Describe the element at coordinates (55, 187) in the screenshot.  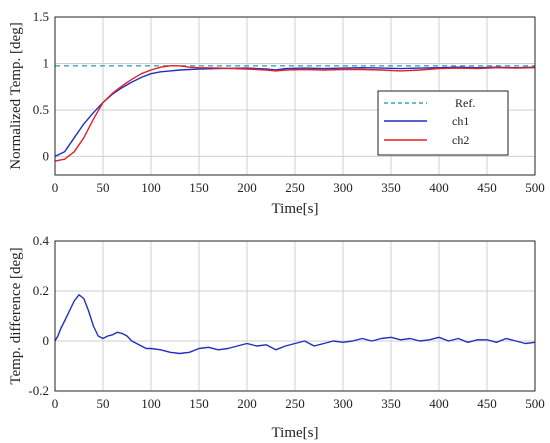
I see `top-x-tick-label: 0` at that location.